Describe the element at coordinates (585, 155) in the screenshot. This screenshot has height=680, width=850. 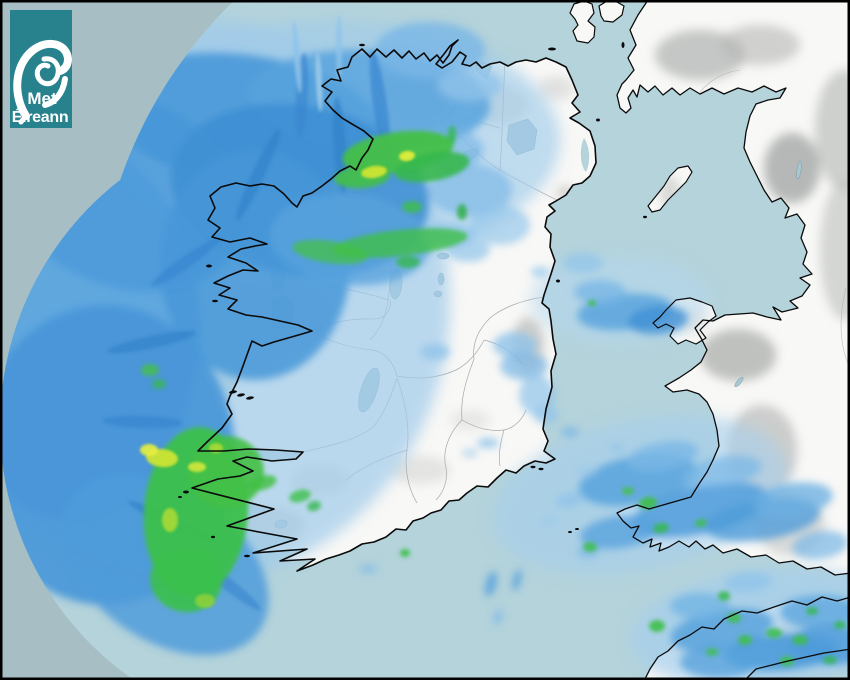
I see `strangford-lough` at that location.